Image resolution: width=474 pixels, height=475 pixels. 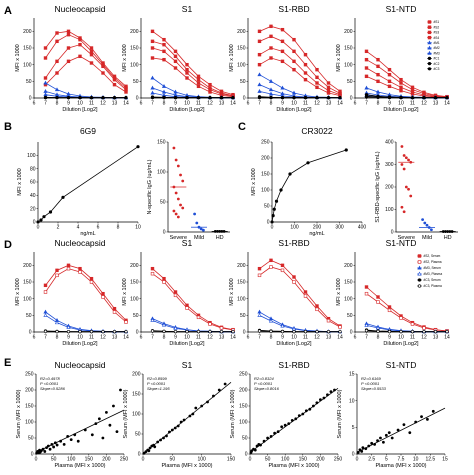 What do you see at coordinates (138, 435) in the screenshot?
I see `y-tick-label: 50` at bounding box center [138, 435].